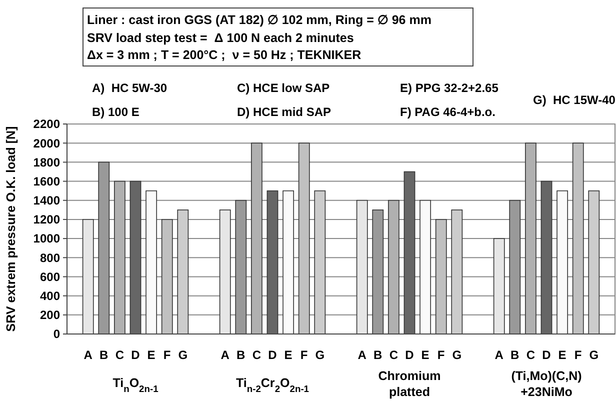 The image size is (616, 403). What do you see at coordinates (46, 143) in the screenshot?
I see `y-tick-label: 2000` at bounding box center [46, 143].